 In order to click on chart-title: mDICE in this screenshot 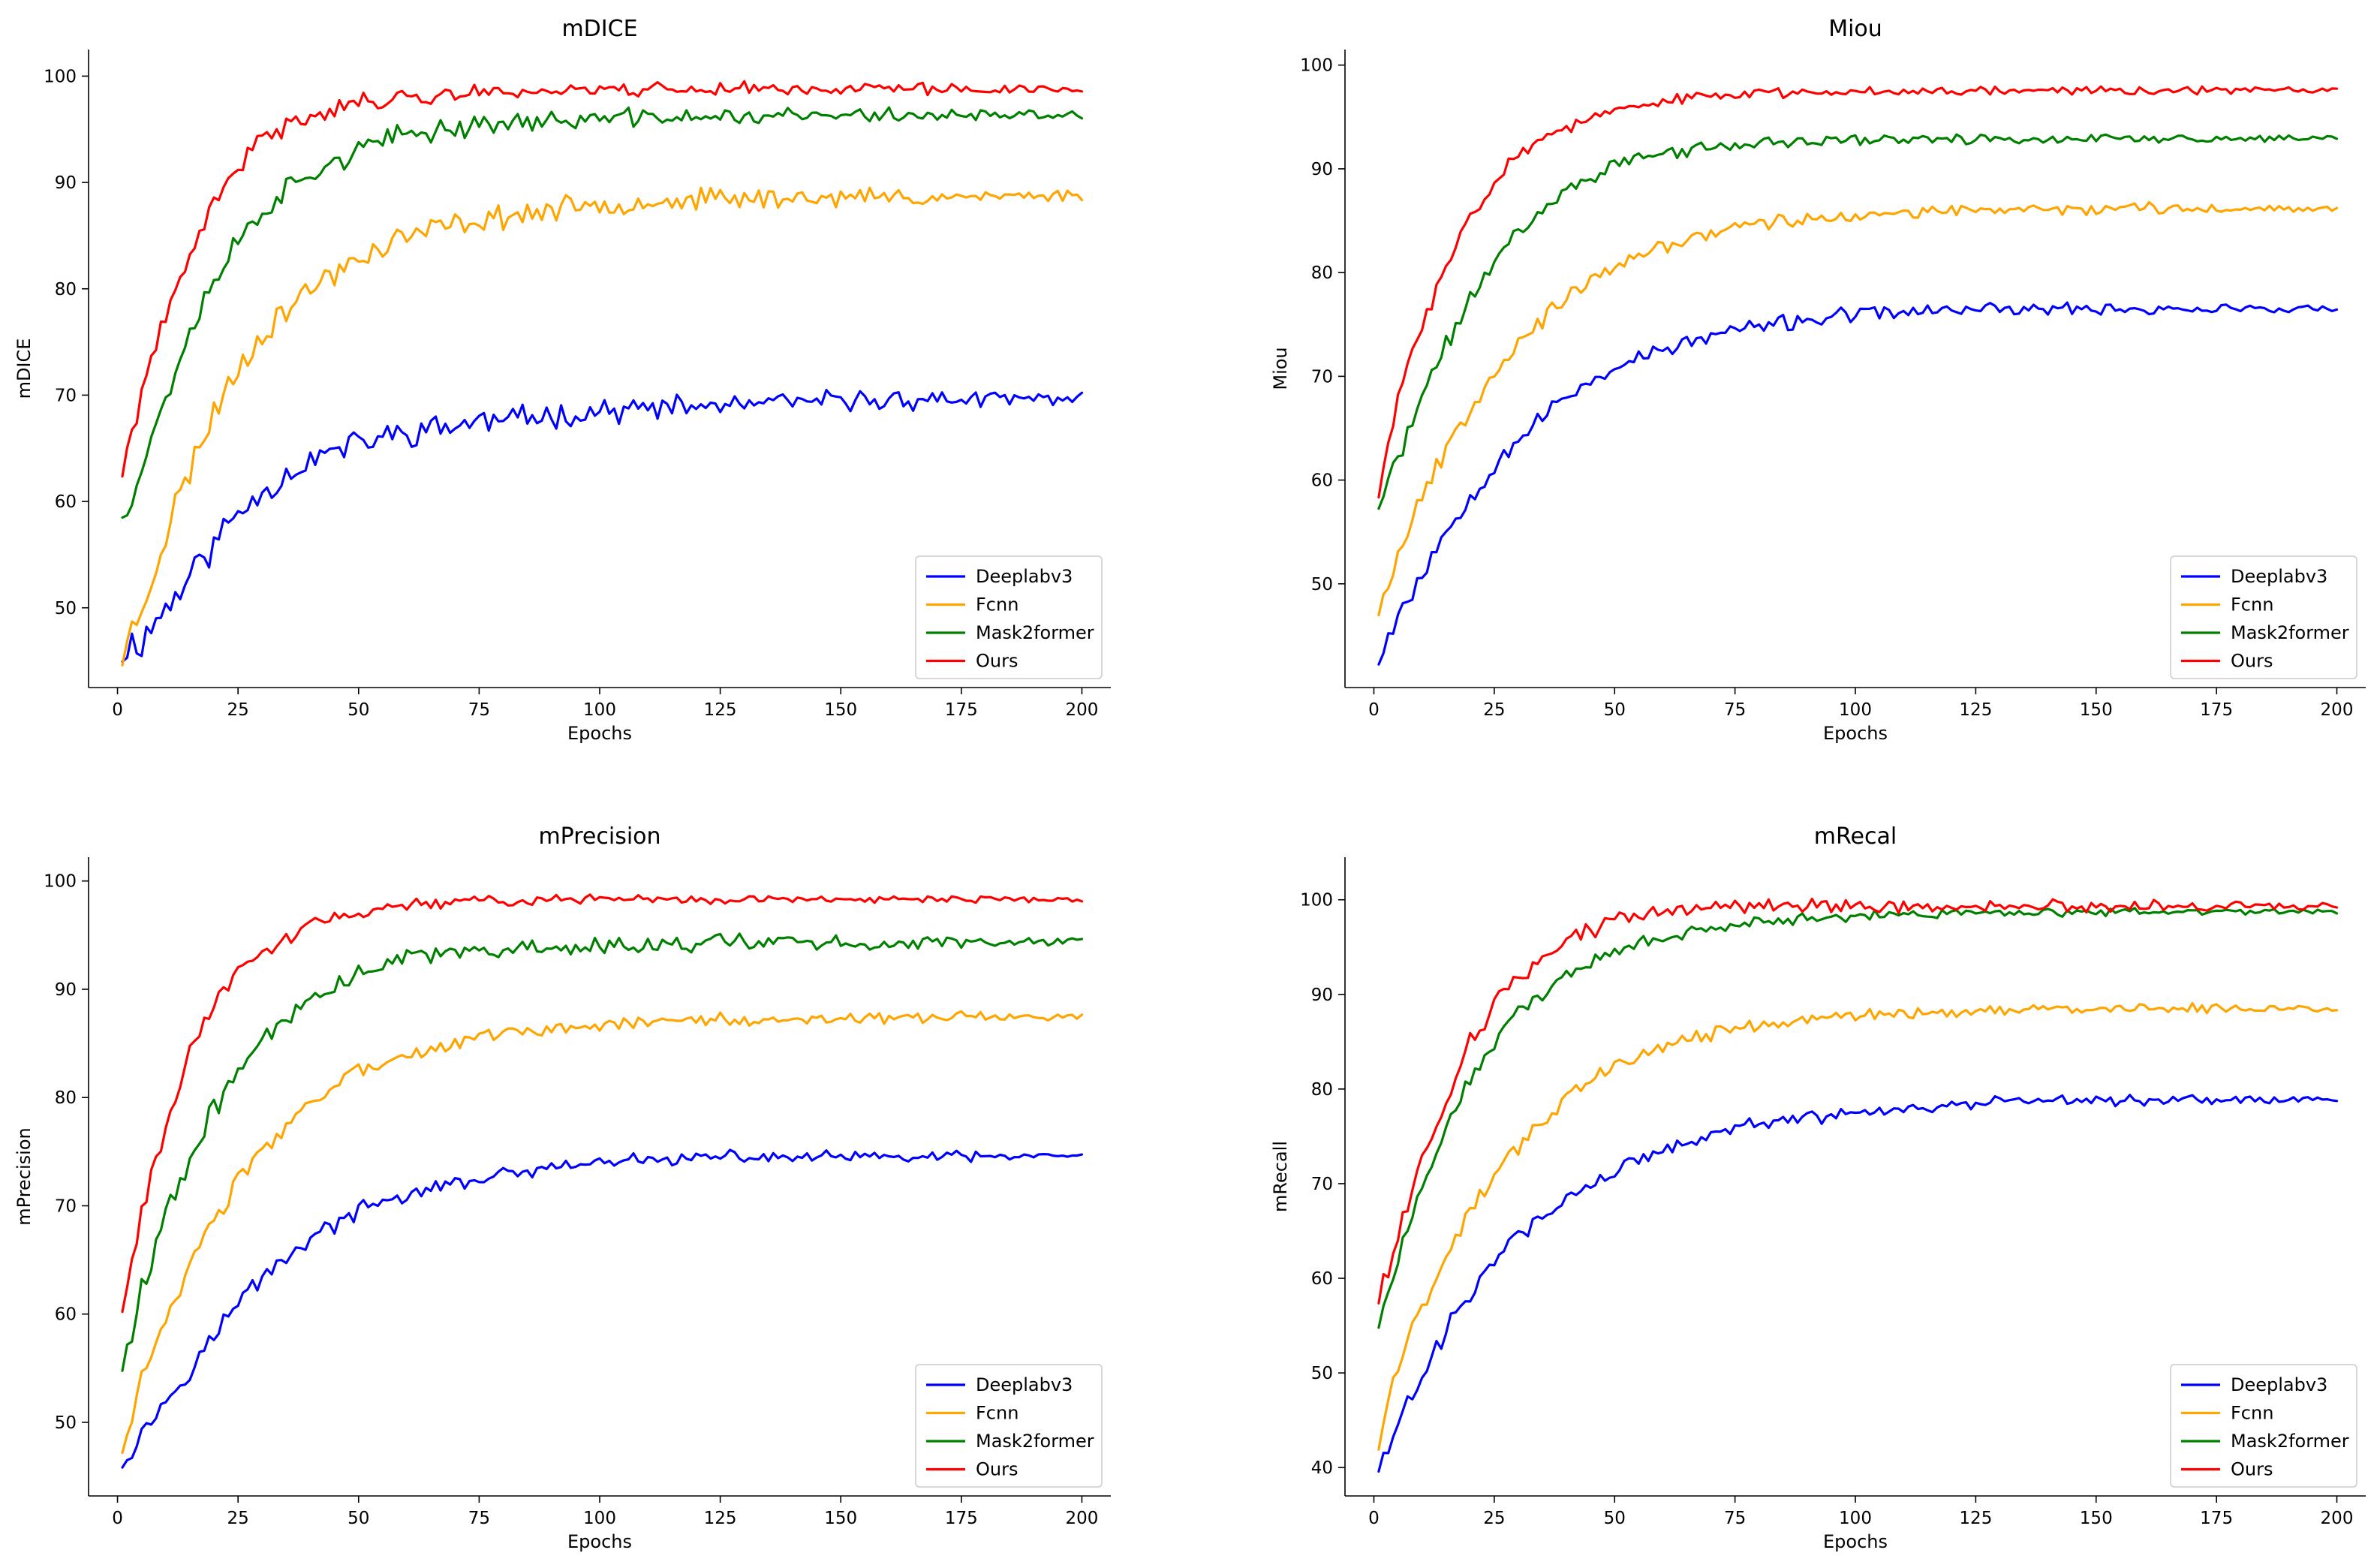, I will do `click(599, 29)`.